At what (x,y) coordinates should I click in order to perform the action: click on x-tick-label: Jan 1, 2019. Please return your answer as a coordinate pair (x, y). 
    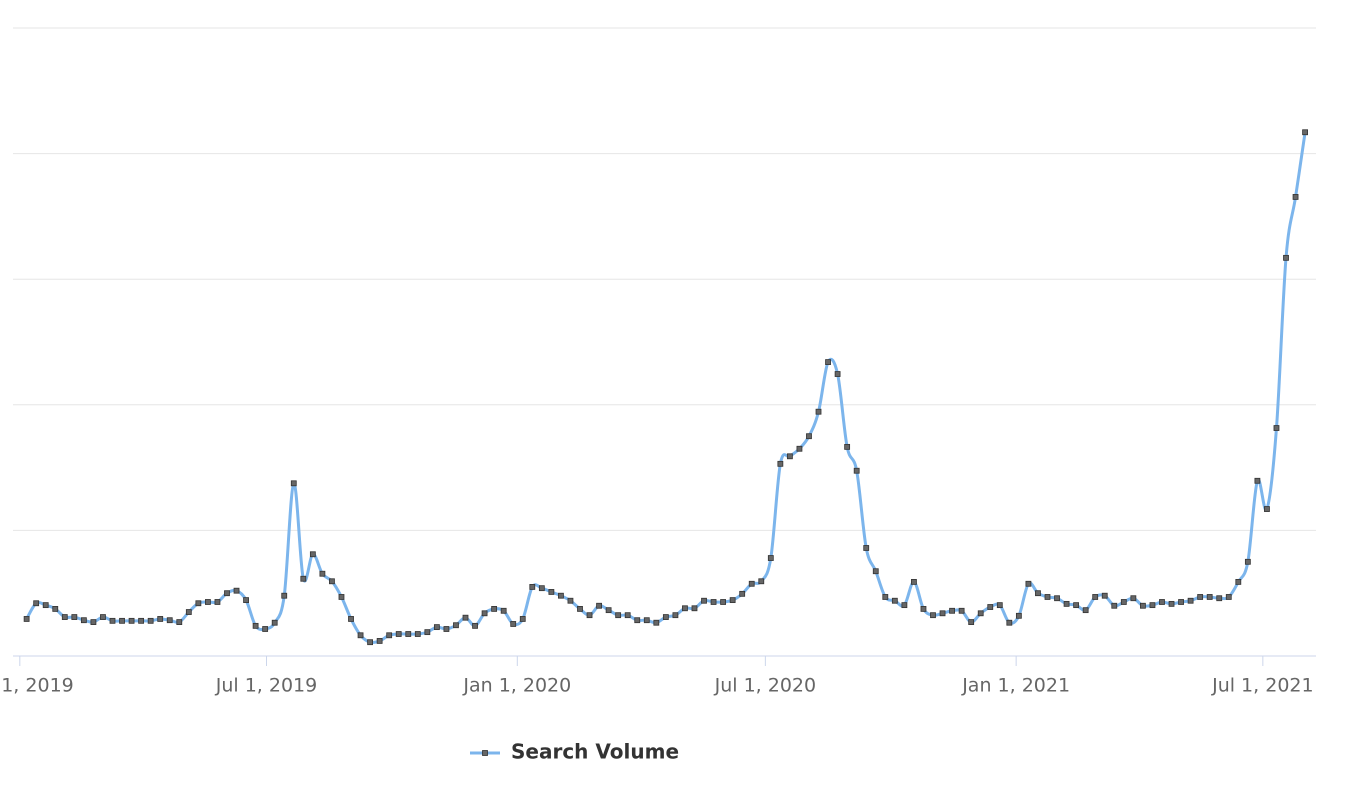
    Looking at the image, I should click on (37, 686).